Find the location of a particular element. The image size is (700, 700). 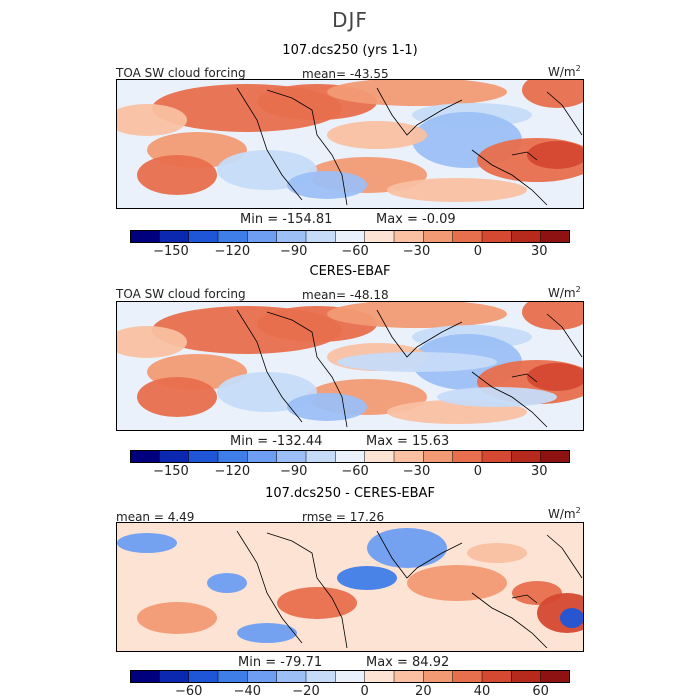

colorbar-tick-label: 60 is located at coordinates (540, 691).